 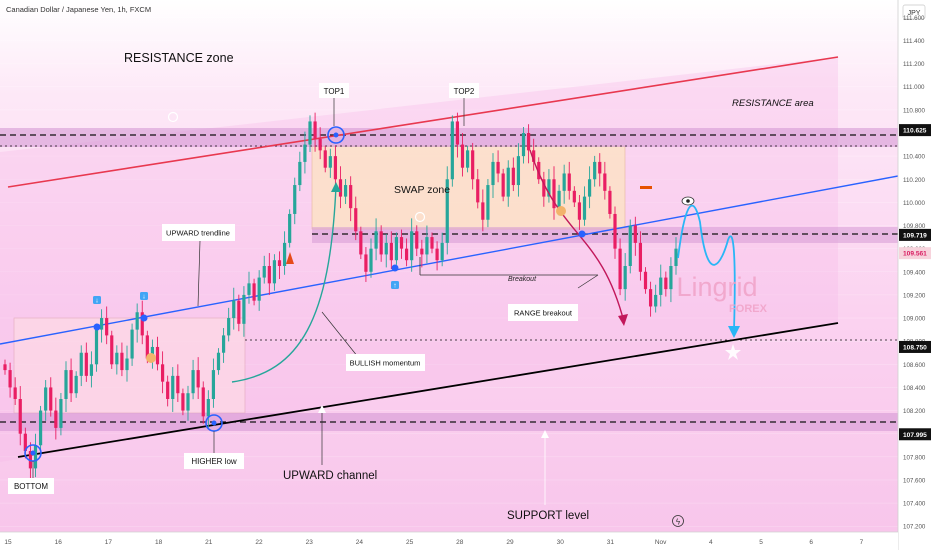 I want to click on currency-badge, so click(x=914, y=12).